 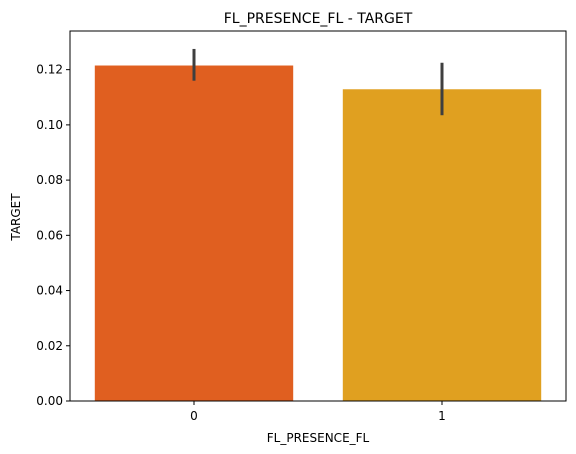 What do you see at coordinates (318, 19) in the screenshot?
I see `chart-title: FL_PRESENCE_FL - TARGET` at bounding box center [318, 19].